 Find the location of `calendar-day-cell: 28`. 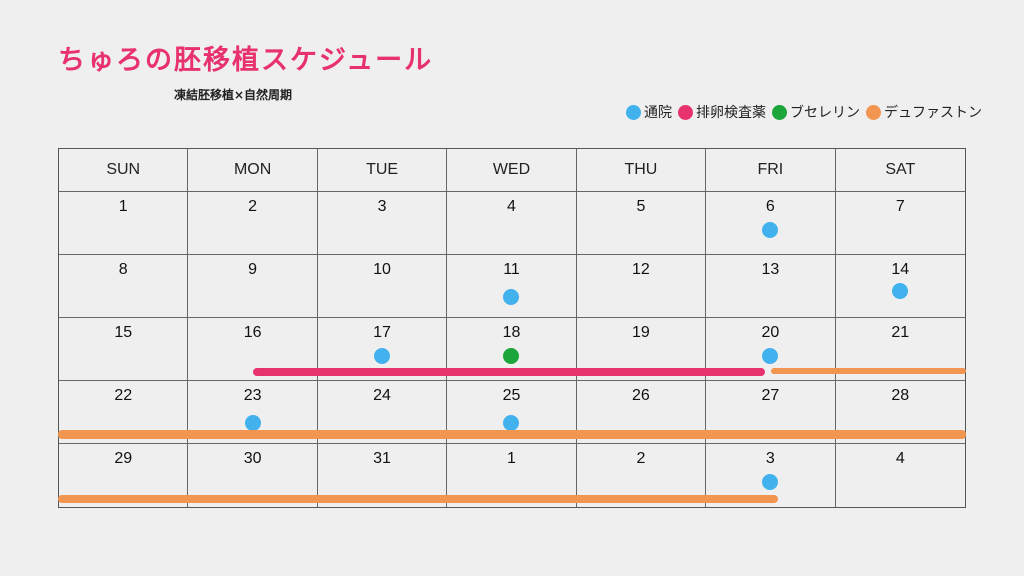

calendar-day-cell: 28 is located at coordinates (900, 412).